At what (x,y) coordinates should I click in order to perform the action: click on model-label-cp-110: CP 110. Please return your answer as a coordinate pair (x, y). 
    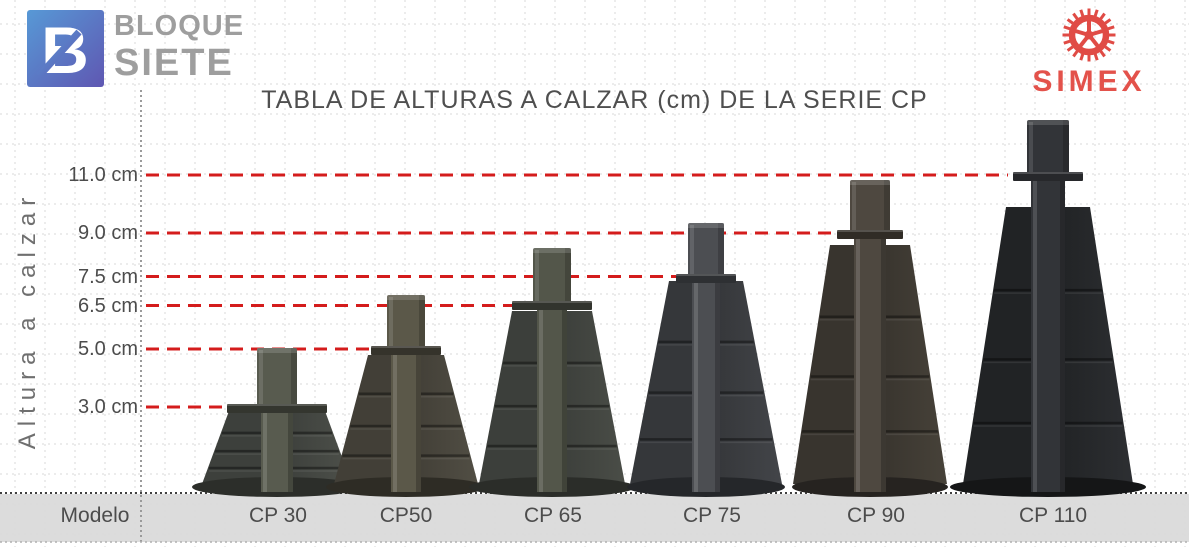
    Looking at the image, I should click on (1053, 515).